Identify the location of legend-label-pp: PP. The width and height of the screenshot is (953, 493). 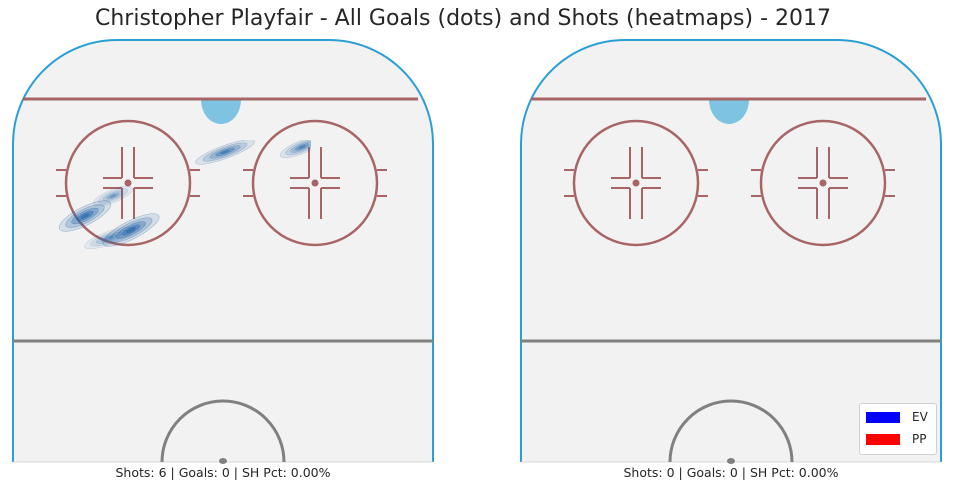
(919, 439).